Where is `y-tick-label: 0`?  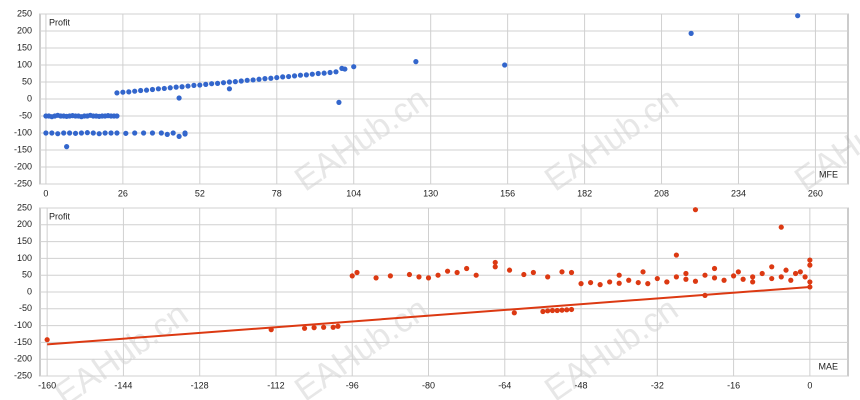 y-tick-label: 0 is located at coordinates (29, 98).